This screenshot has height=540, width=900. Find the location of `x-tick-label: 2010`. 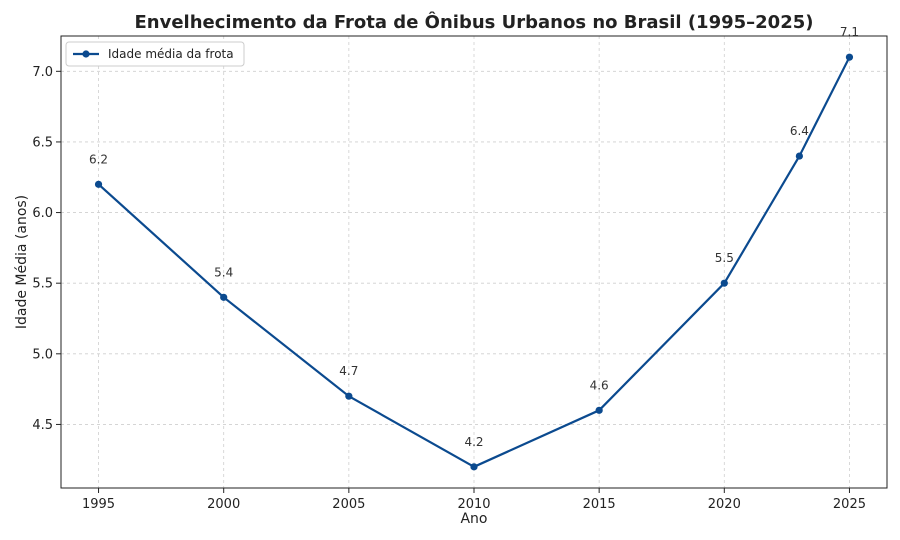

x-tick-label: 2010 is located at coordinates (473, 504).